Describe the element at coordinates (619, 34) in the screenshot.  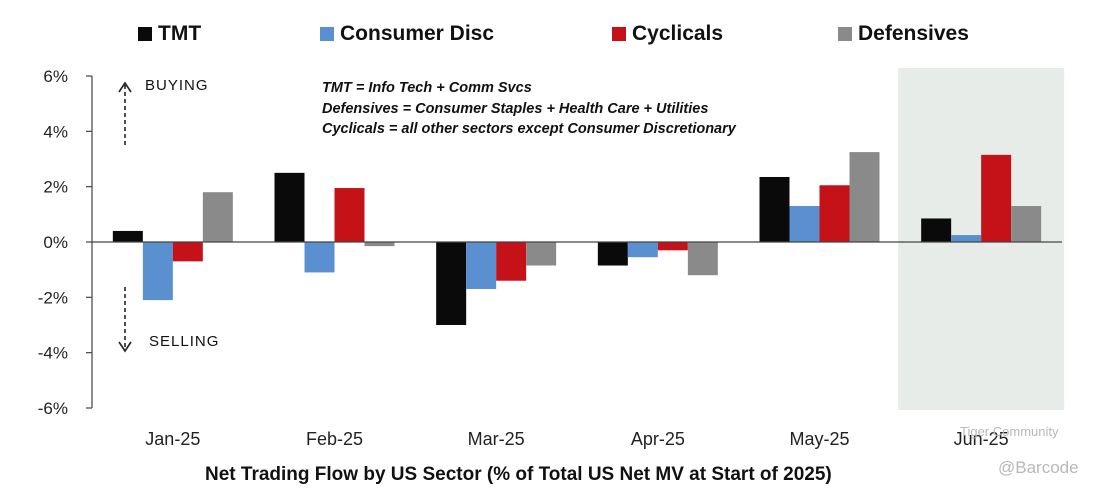
I see `legend-swatch-cyclicals` at that location.